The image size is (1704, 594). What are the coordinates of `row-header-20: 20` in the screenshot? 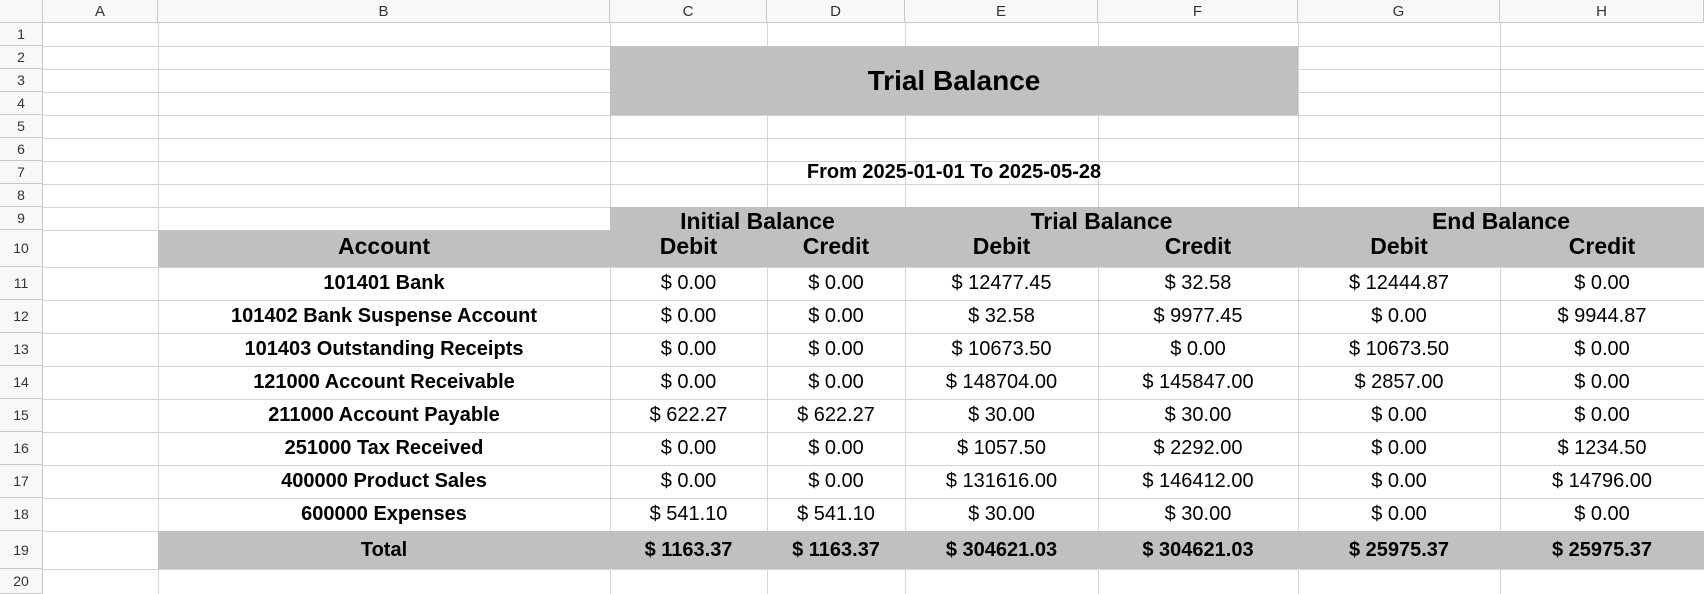 It's located at (21, 581).